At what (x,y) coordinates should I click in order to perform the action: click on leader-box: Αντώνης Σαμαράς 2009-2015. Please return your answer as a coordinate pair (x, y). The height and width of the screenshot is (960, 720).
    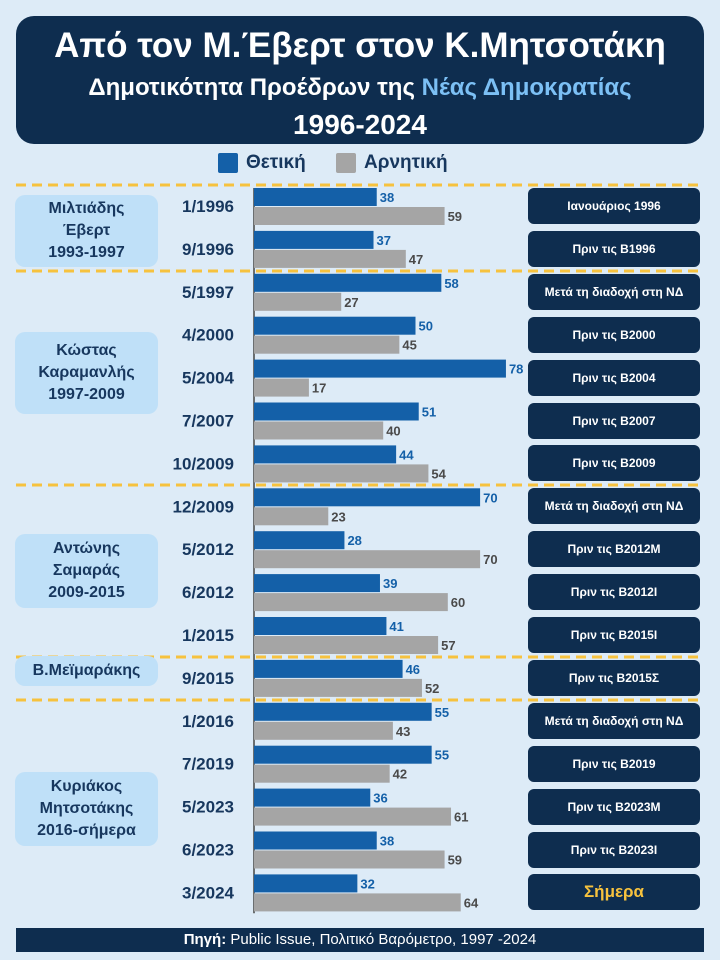
    Looking at the image, I should click on (86, 571).